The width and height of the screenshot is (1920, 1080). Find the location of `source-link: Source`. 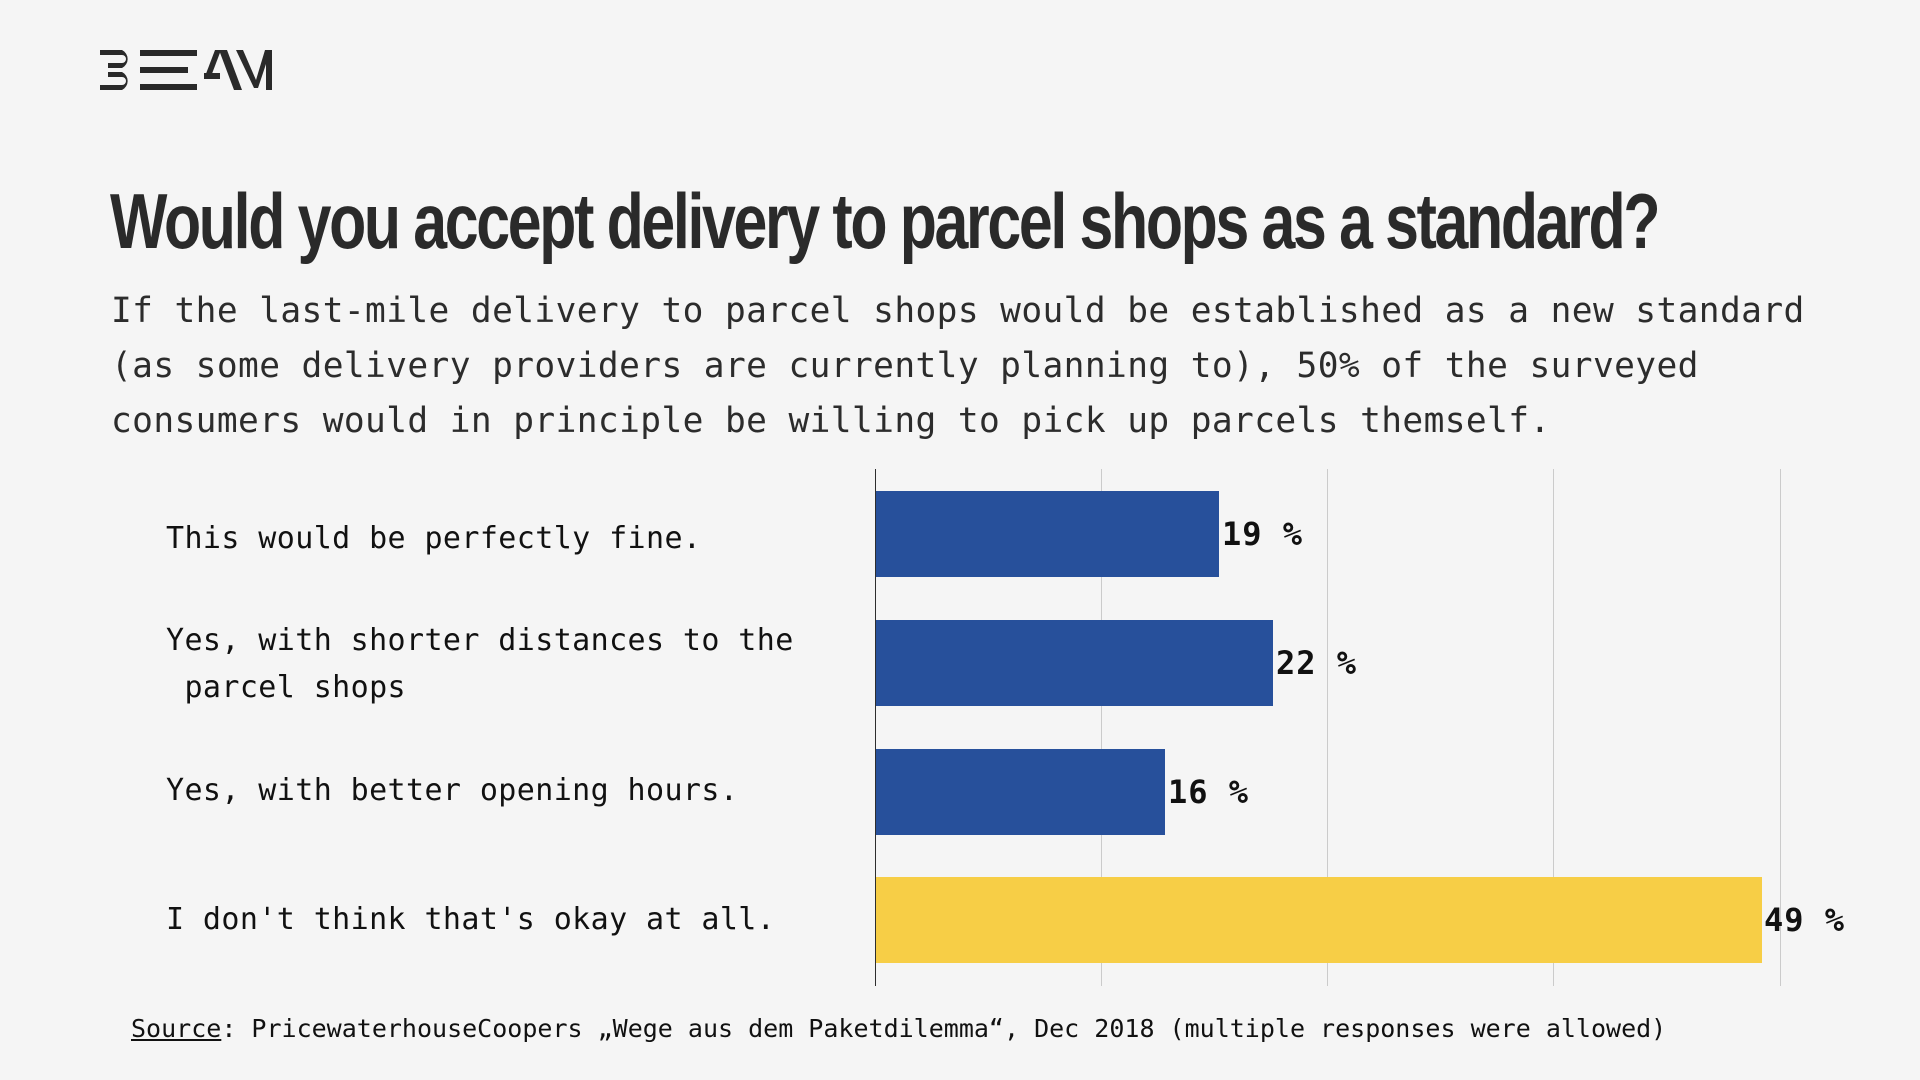

source-link: Source is located at coordinates (176, 1028).